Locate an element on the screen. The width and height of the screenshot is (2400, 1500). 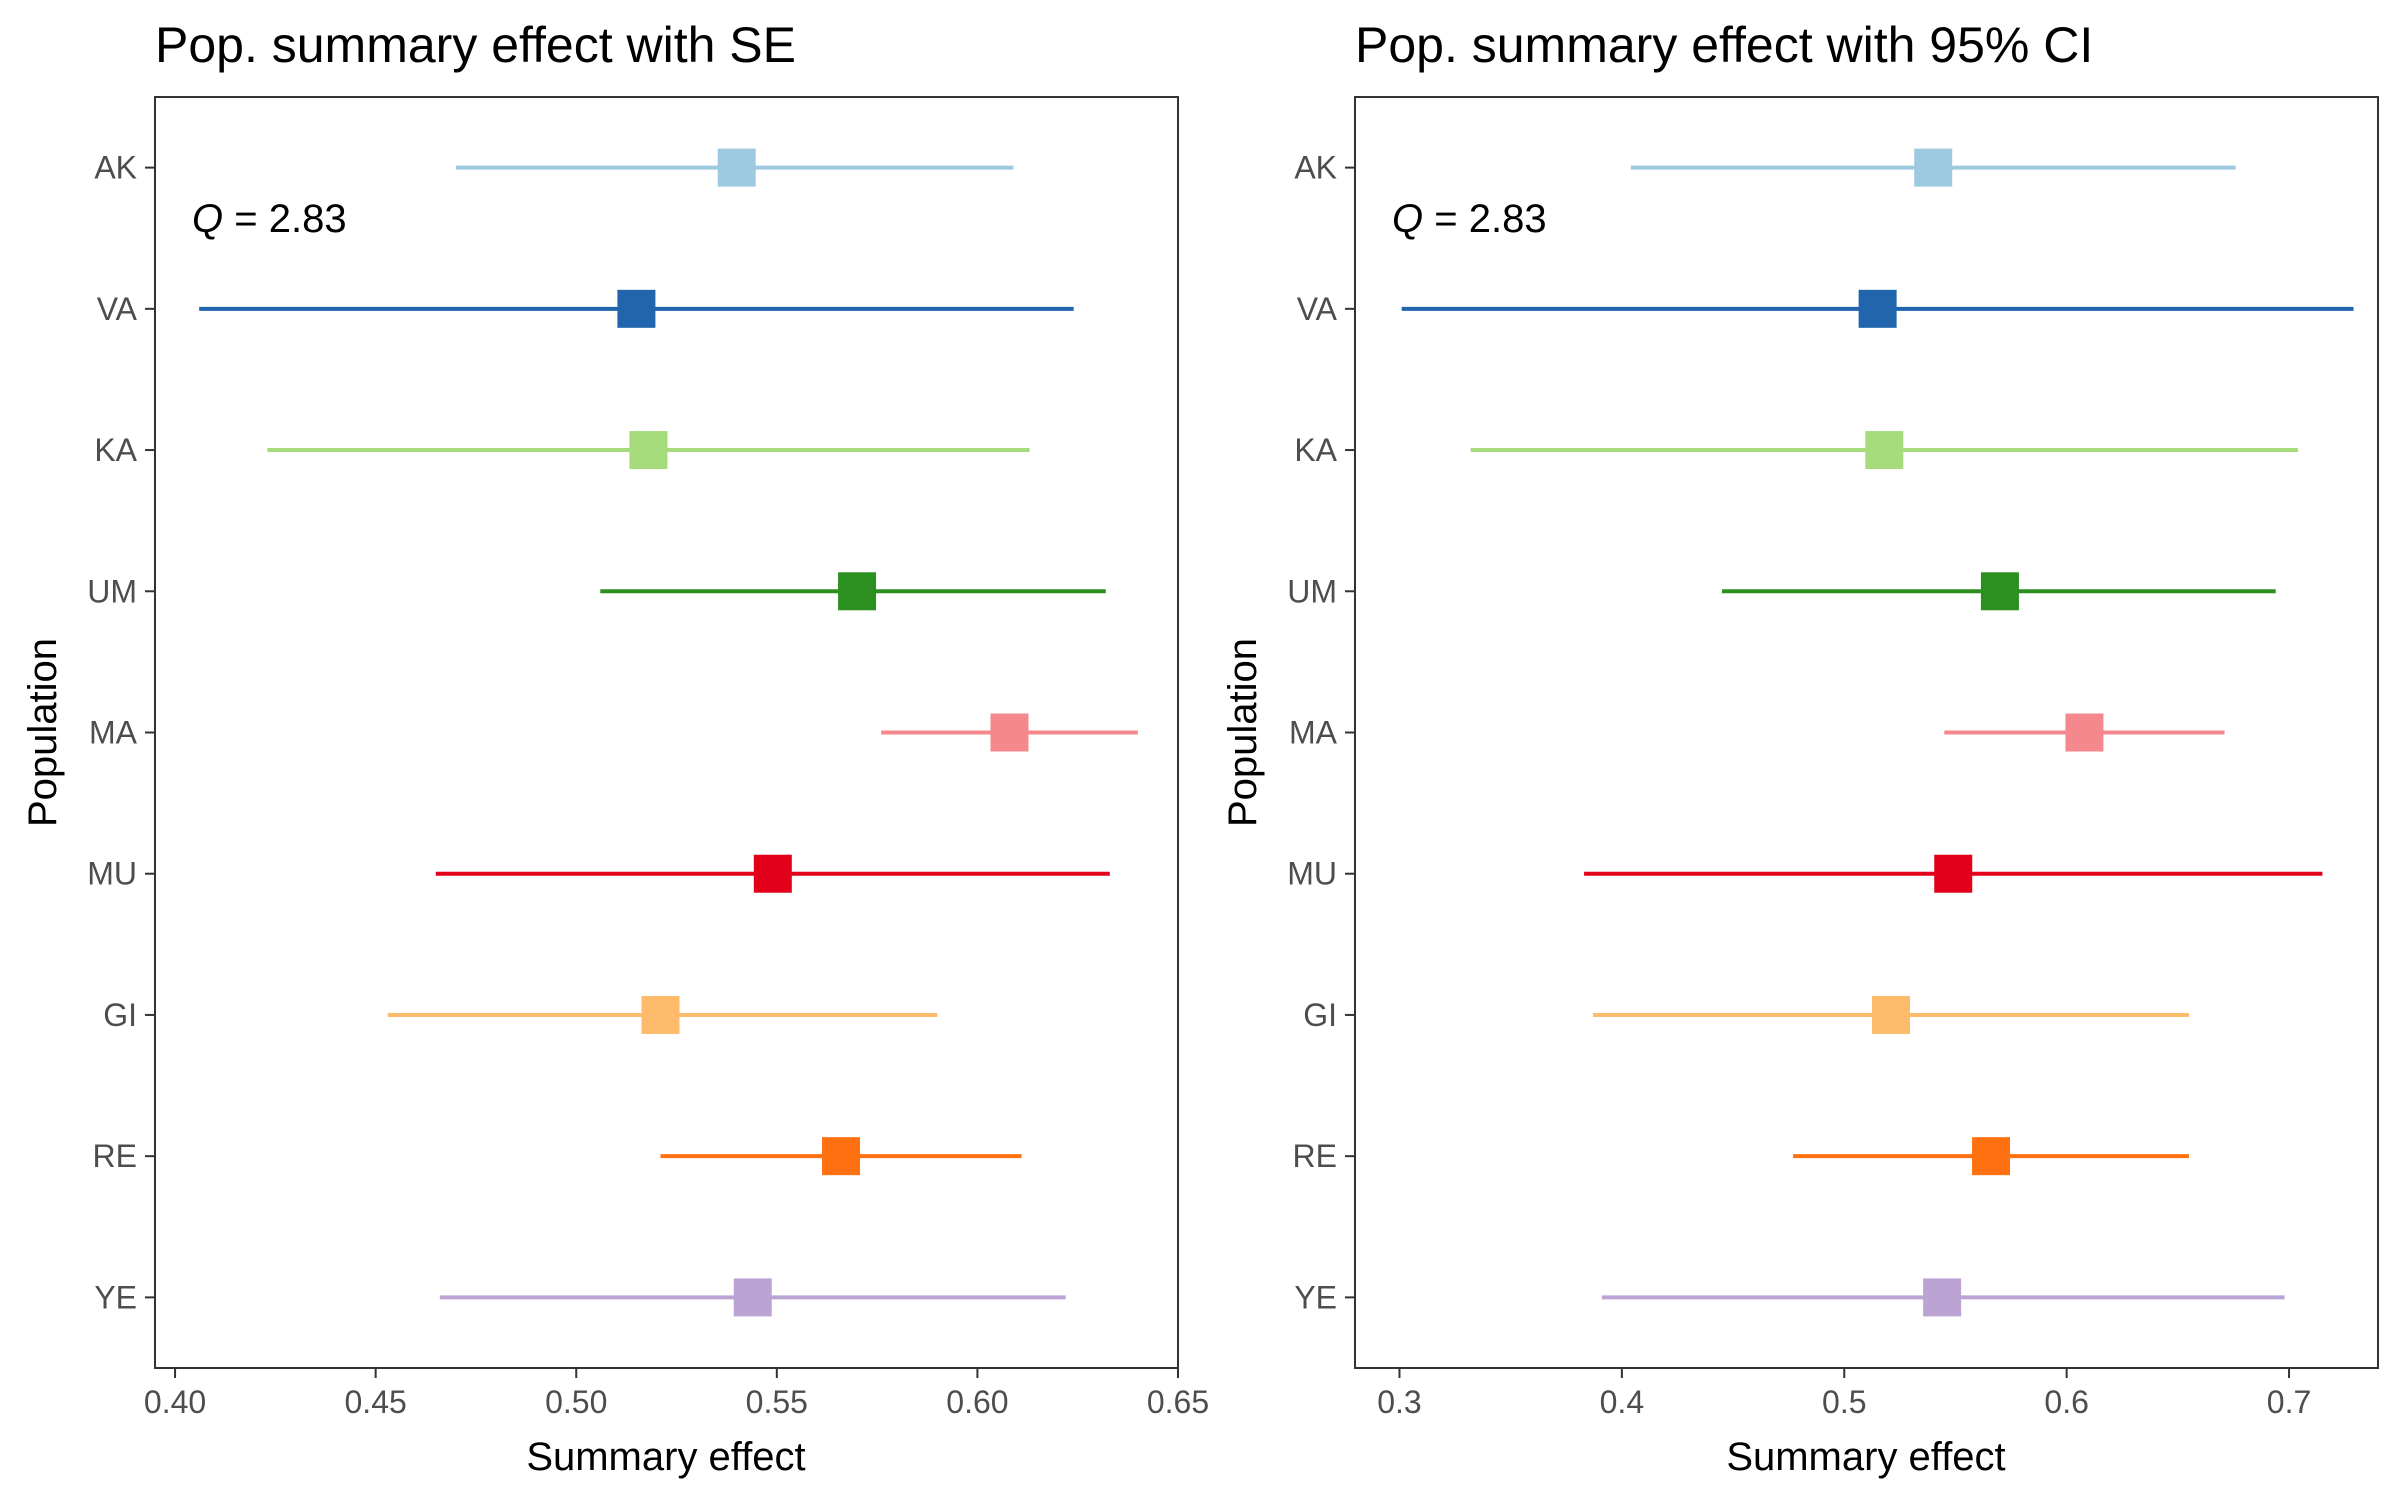
x-tick-label: 0.6 is located at coordinates (2066, 1402).